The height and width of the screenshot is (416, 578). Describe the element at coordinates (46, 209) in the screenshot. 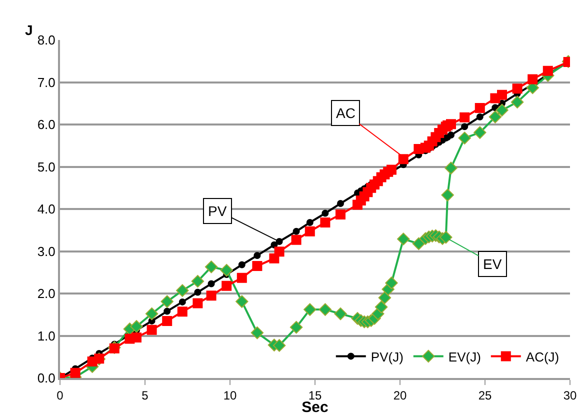

I see `y-tick-label: 4.0` at that location.